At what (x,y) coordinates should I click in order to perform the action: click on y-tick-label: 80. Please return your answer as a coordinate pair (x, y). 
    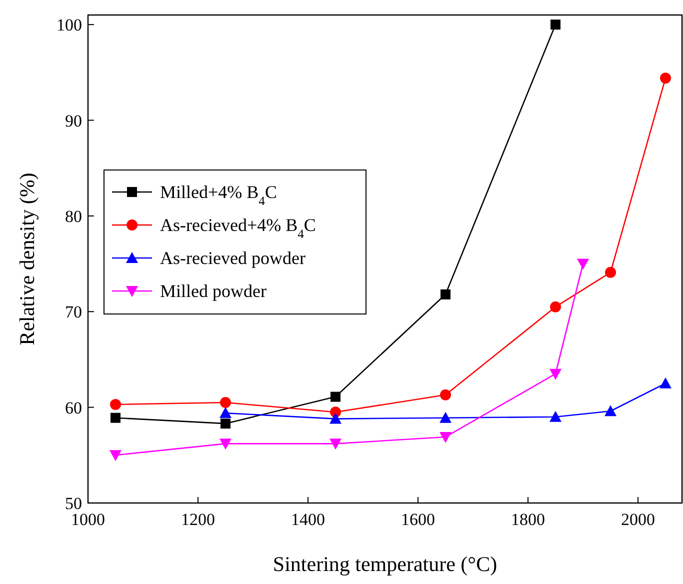
    Looking at the image, I should click on (73, 216).